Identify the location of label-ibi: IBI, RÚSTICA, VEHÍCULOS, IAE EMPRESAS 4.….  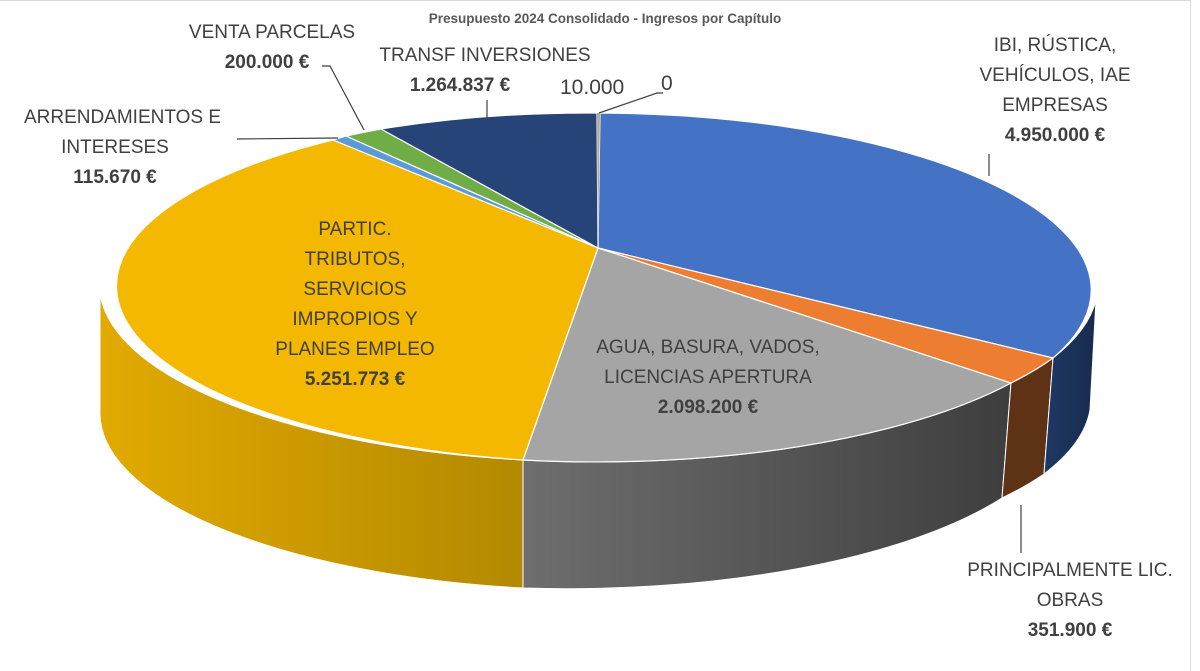
(1055, 90).